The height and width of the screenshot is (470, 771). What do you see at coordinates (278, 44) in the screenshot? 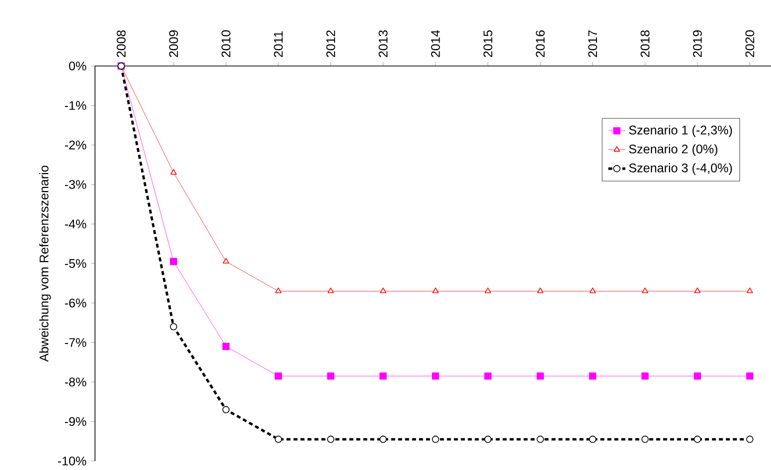
I see `x-tick-label: 2011` at bounding box center [278, 44].